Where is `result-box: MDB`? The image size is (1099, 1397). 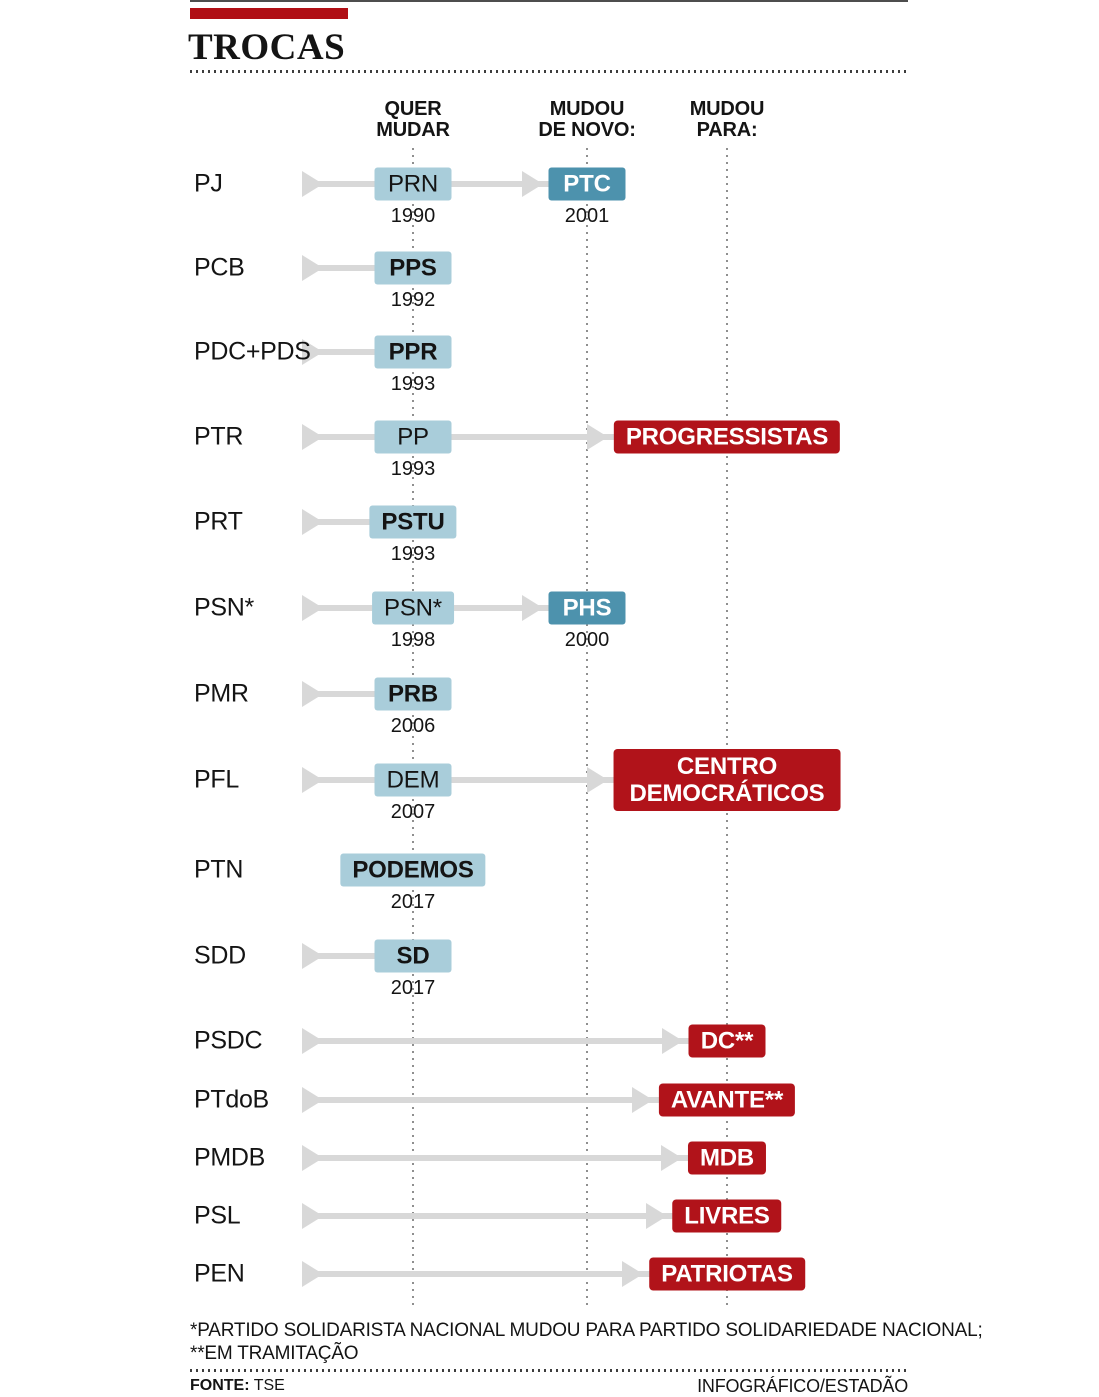
result-box: MDB is located at coordinates (727, 1158).